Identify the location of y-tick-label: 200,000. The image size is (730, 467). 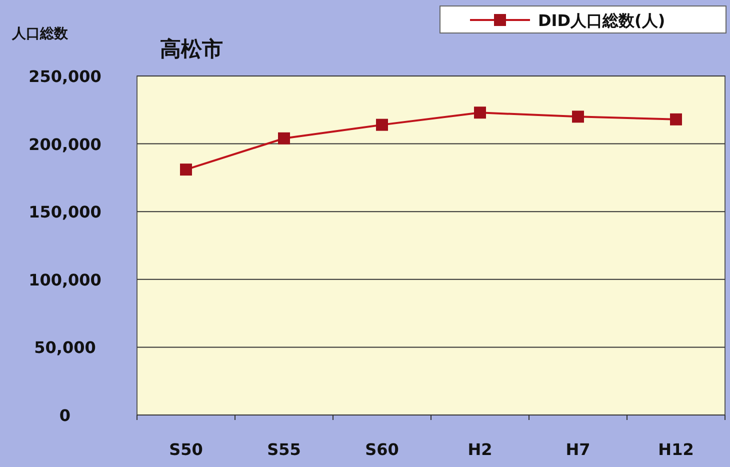
(65, 144).